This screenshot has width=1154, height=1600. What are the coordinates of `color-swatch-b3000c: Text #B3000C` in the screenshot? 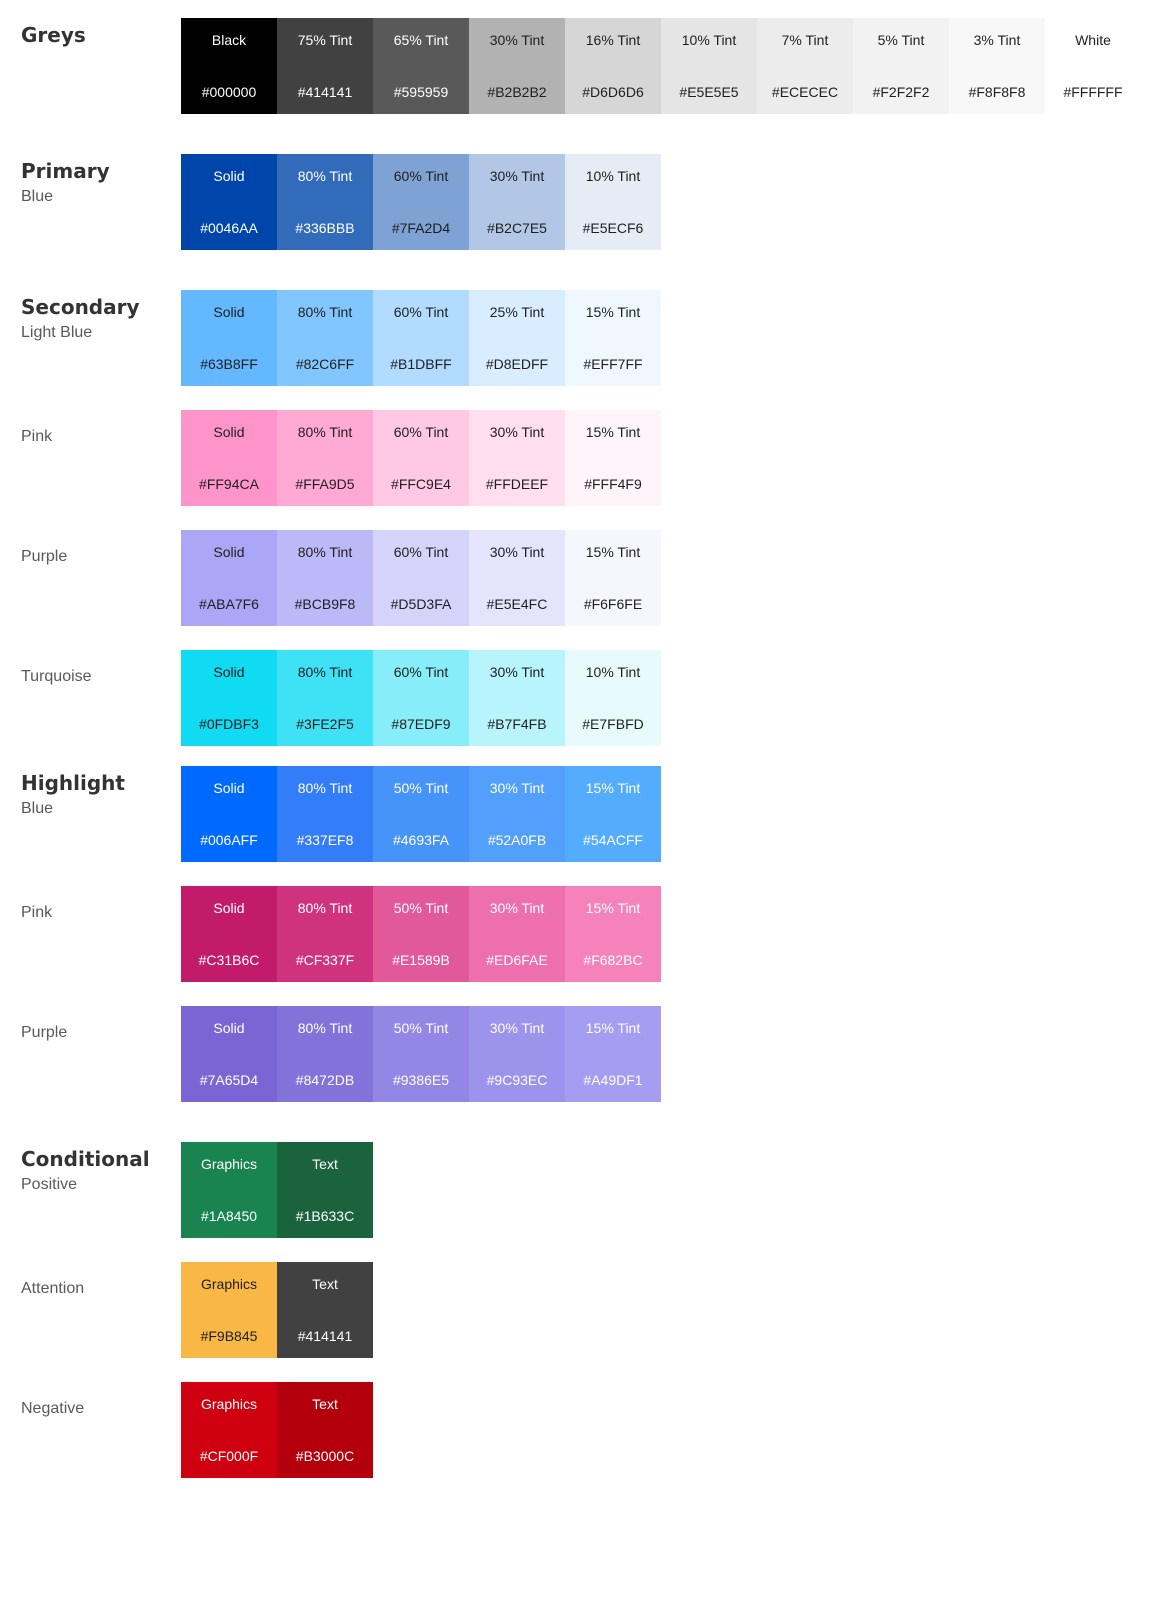 It's located at (325, 1430).